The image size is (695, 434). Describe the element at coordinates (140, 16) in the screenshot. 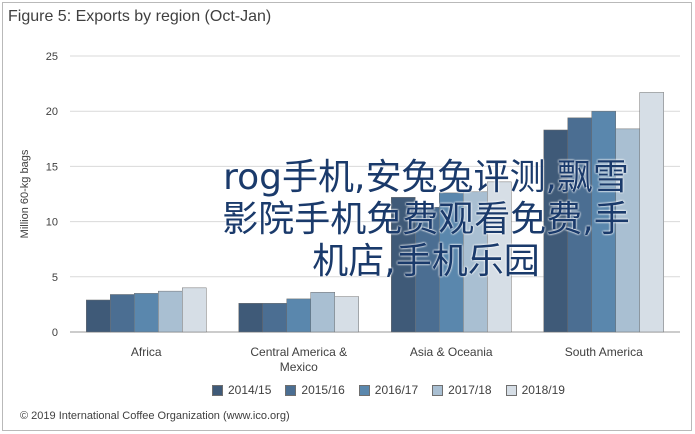

I see `chart-title: Figure 5: Exports by region (Oct-Jan)` at that location.